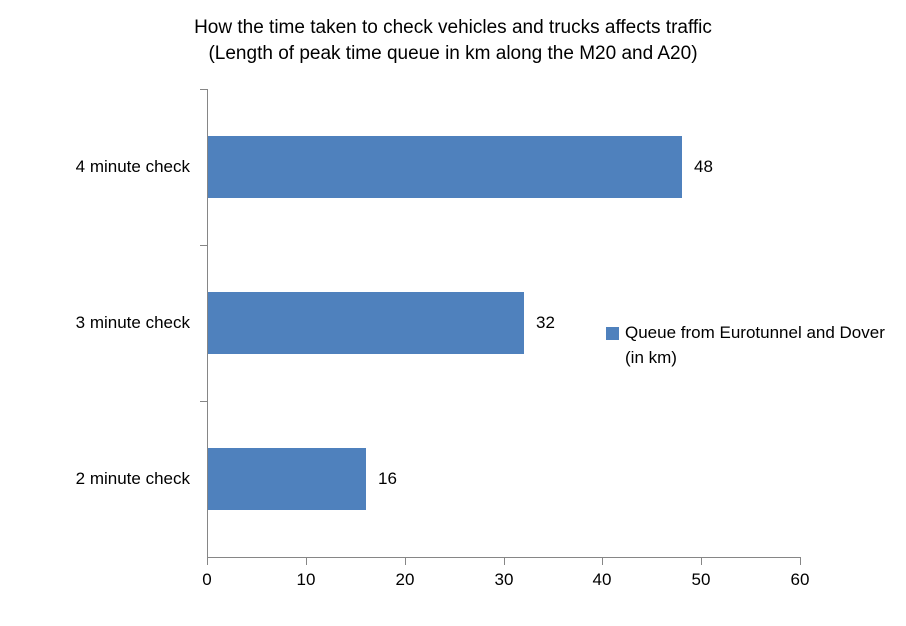 This screenshot has width=906, height=626. What do you see at coordinates (132, 322) in the screenshot?
I see `category-label: 3 minute check` at bounding box center [132, 322].